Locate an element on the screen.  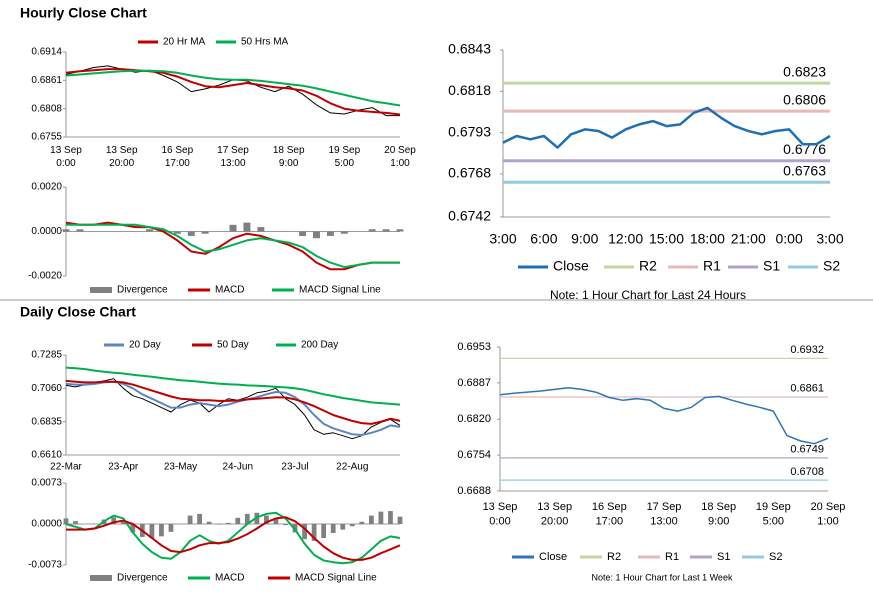
section-heading: Hourly Close Chart is located at coordinates (83, 13).